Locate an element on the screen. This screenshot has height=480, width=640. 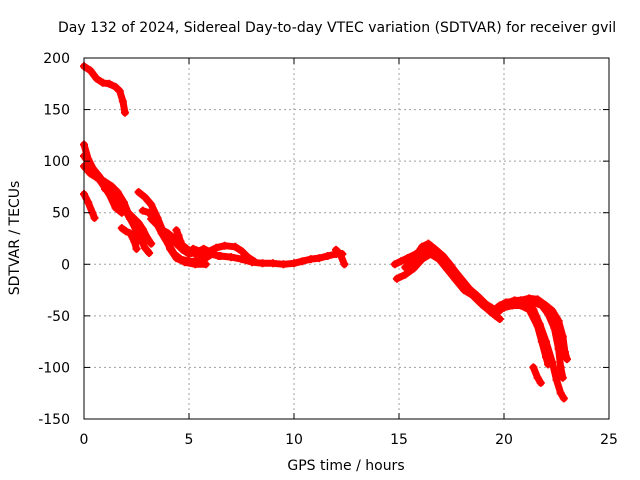
y-tick-label: 150 is located at coordinates (56, 111).